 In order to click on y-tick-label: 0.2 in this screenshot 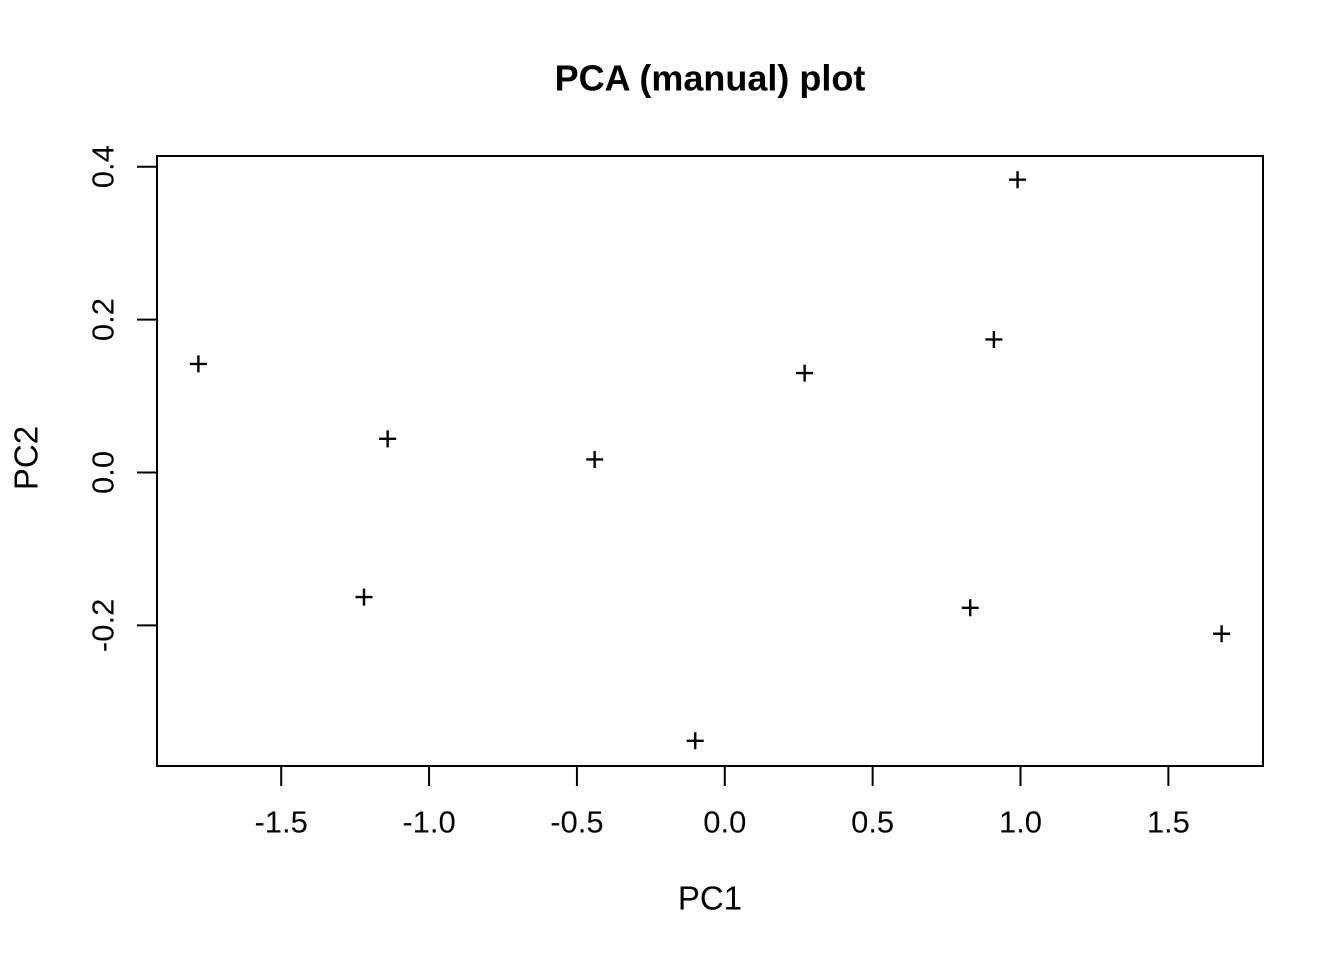, I will do `click(103, 319)`.